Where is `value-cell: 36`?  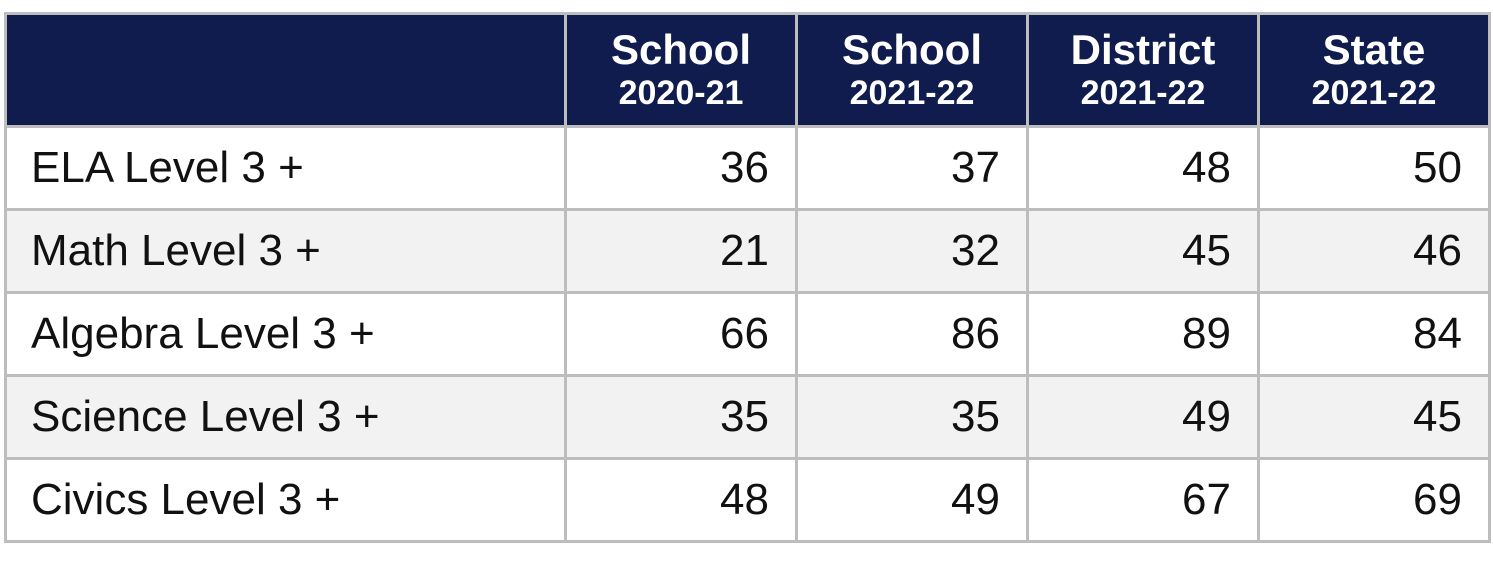
value-cell: 36 is located at coordinates (681, 168).